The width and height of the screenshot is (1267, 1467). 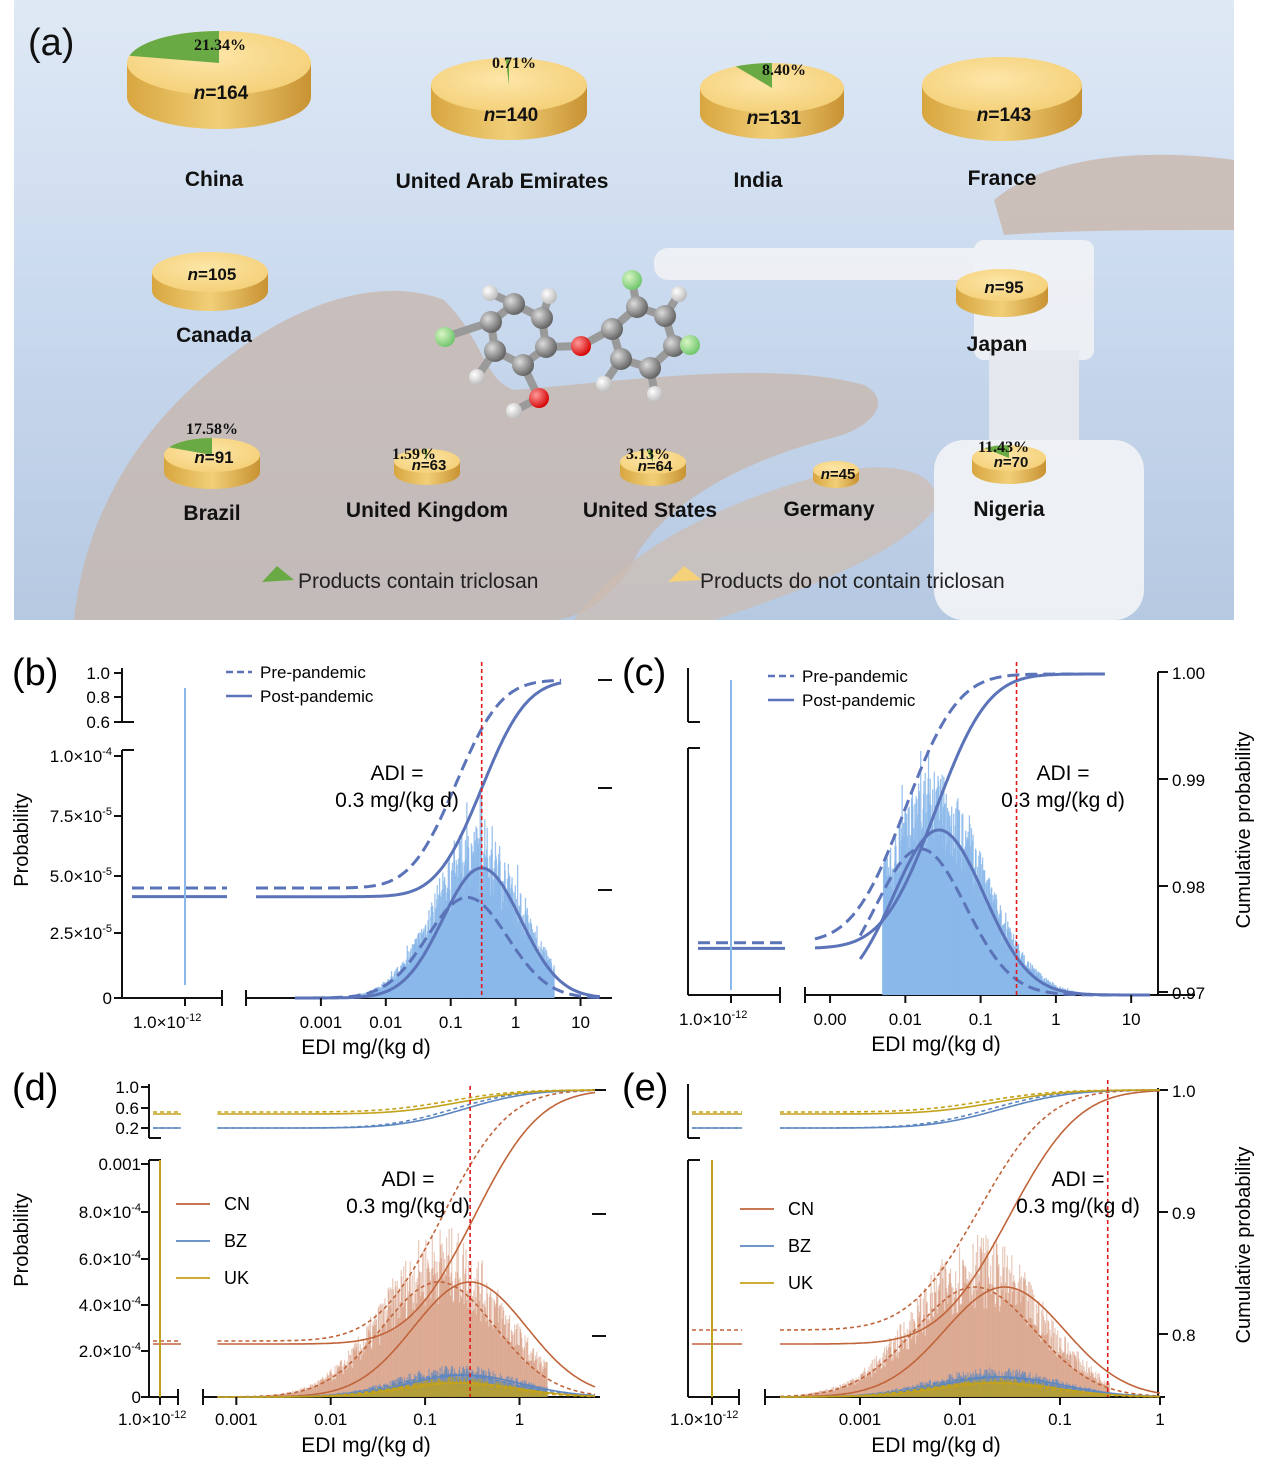 I want to click on pie-n-label: n=164, so click(x=221, y=93).